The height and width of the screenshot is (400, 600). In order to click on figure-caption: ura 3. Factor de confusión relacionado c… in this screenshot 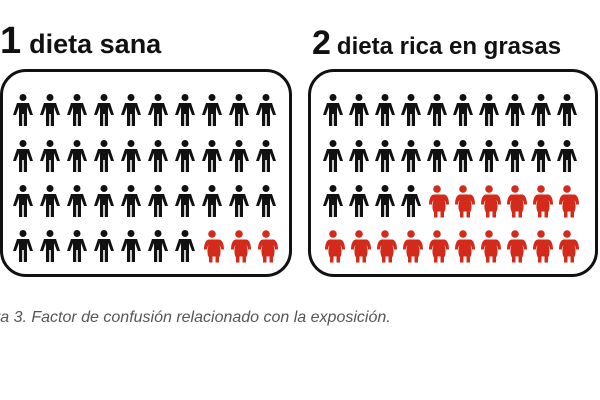, I will do `click(195, 317)`.